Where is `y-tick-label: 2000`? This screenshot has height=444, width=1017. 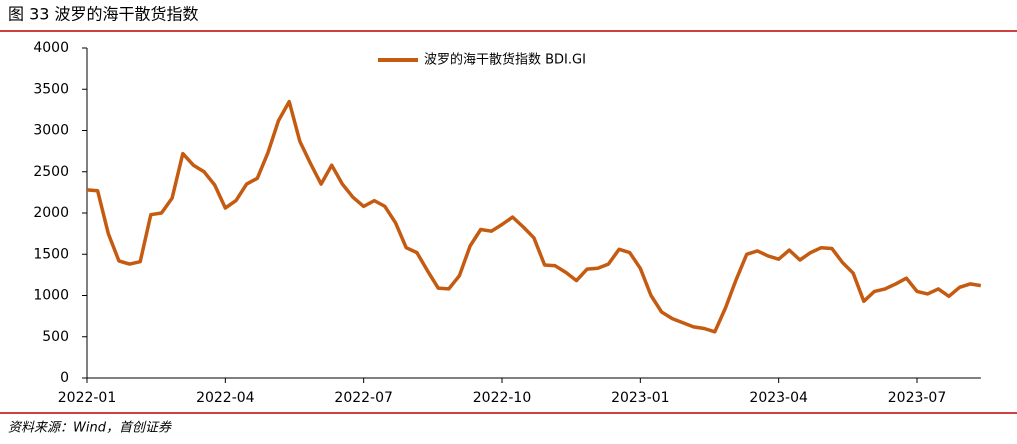
y-tick-label: 2000 is located at coordinates (51, 213).